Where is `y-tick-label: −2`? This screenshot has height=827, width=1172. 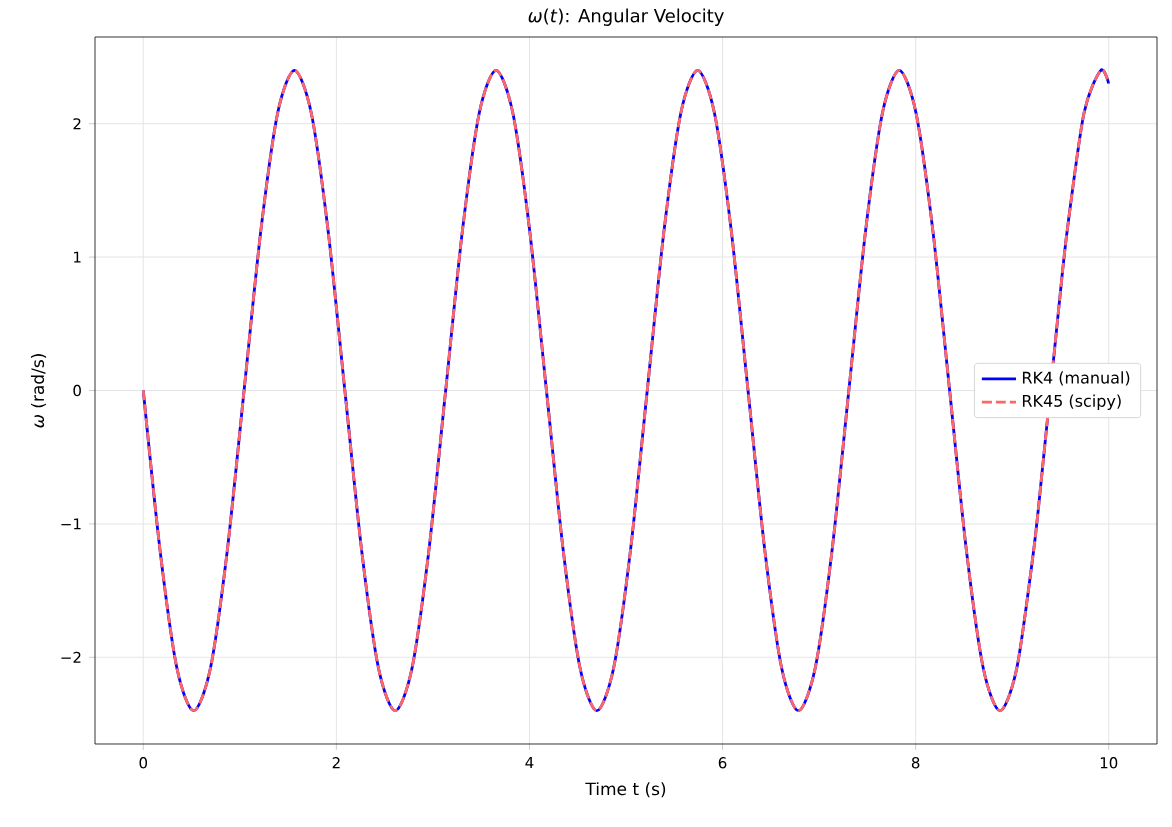
y-tick-label: −2 is located at coordinates (71, 657).